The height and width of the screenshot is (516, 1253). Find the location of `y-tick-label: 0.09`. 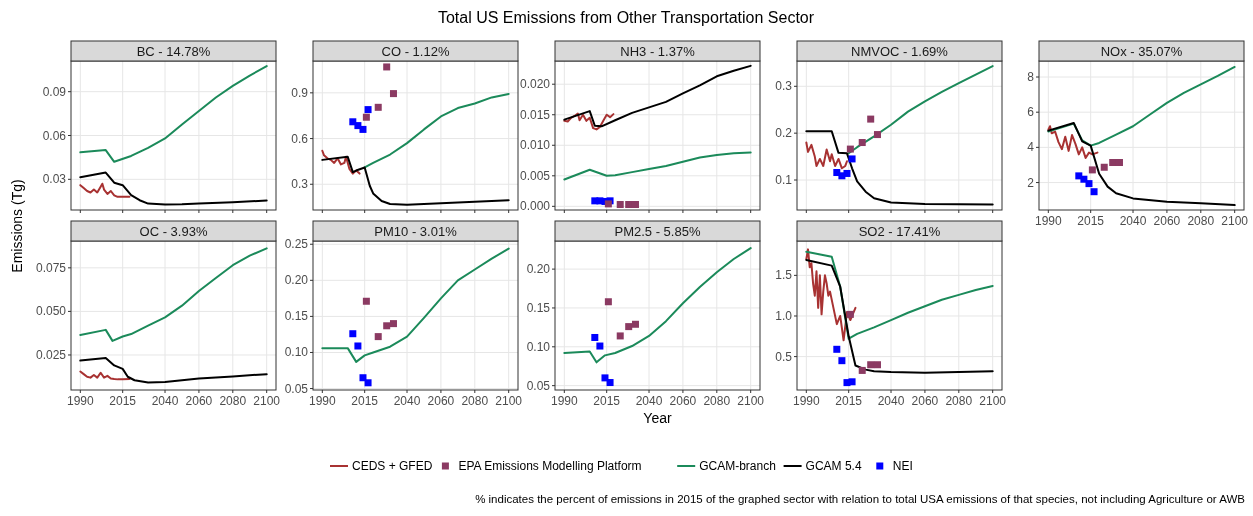

y-tick-label: 0.09 is located at coordinates (54, 91).